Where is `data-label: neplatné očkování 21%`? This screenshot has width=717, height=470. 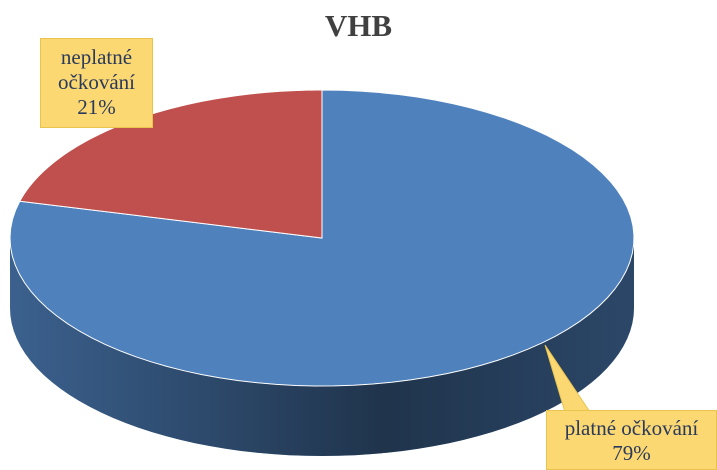
data-label: neplatné očkování 21% is located at coordinates (96, 83).